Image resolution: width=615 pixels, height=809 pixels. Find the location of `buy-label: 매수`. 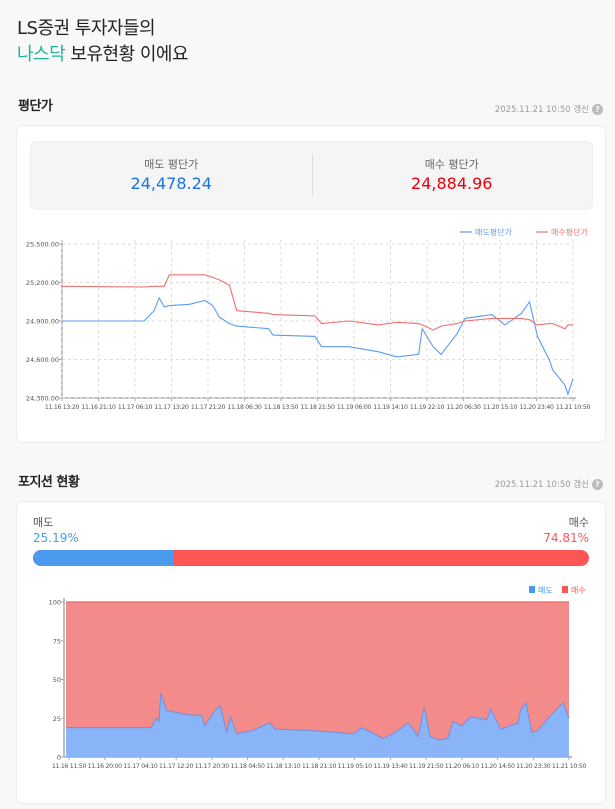

buy-label: 매수 is located at coordinates (578, 522).